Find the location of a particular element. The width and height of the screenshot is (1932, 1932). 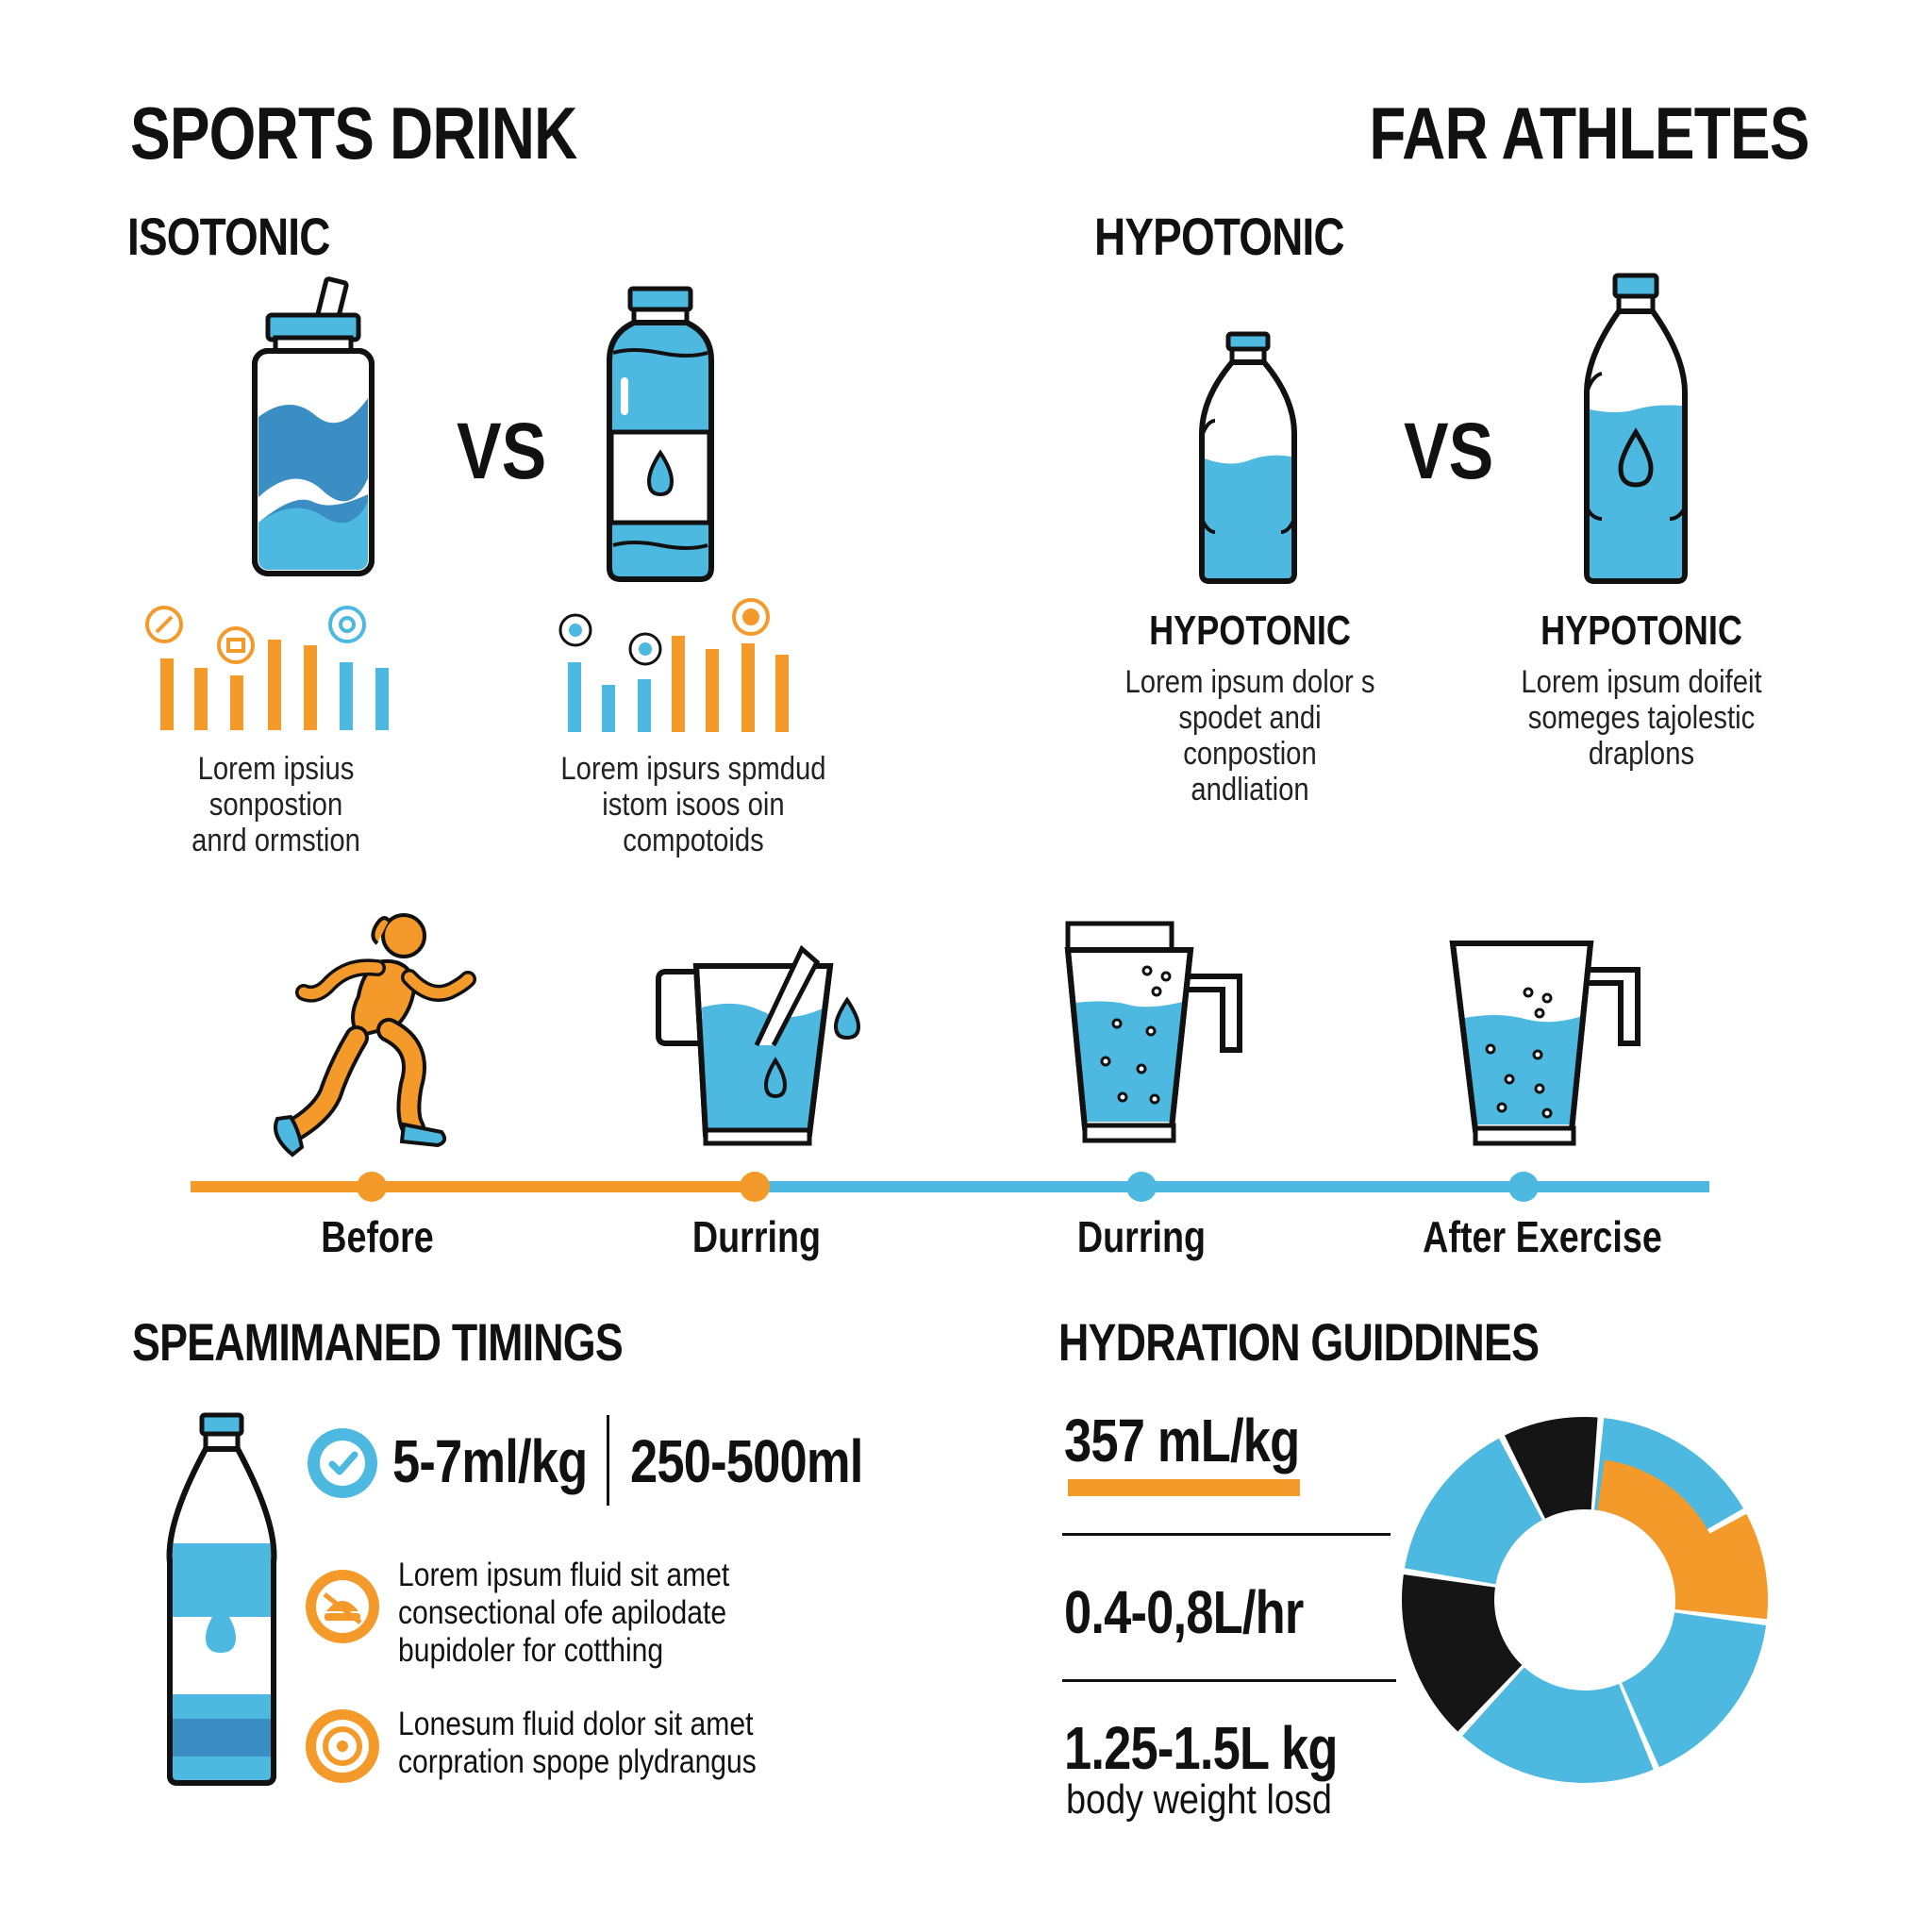

guidelines-heading: HYDRATION GUIDDINES is located at coordinates (1299, 1342).